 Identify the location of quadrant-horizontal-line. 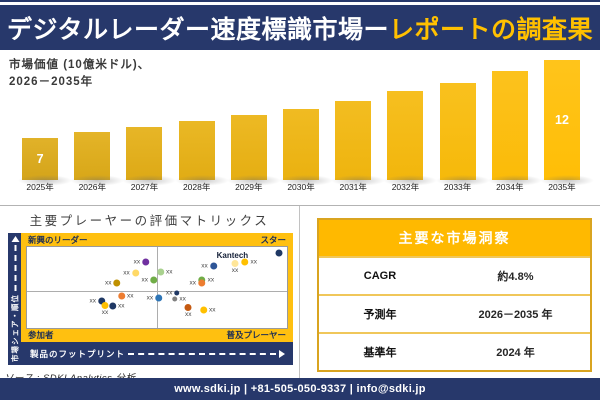
(157, 291).